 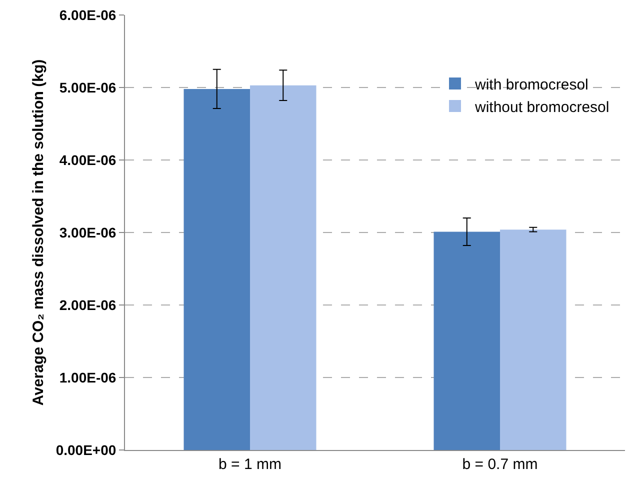 I want to click on y-tick-label: 0.00E+00, so click(x=86, y=450).